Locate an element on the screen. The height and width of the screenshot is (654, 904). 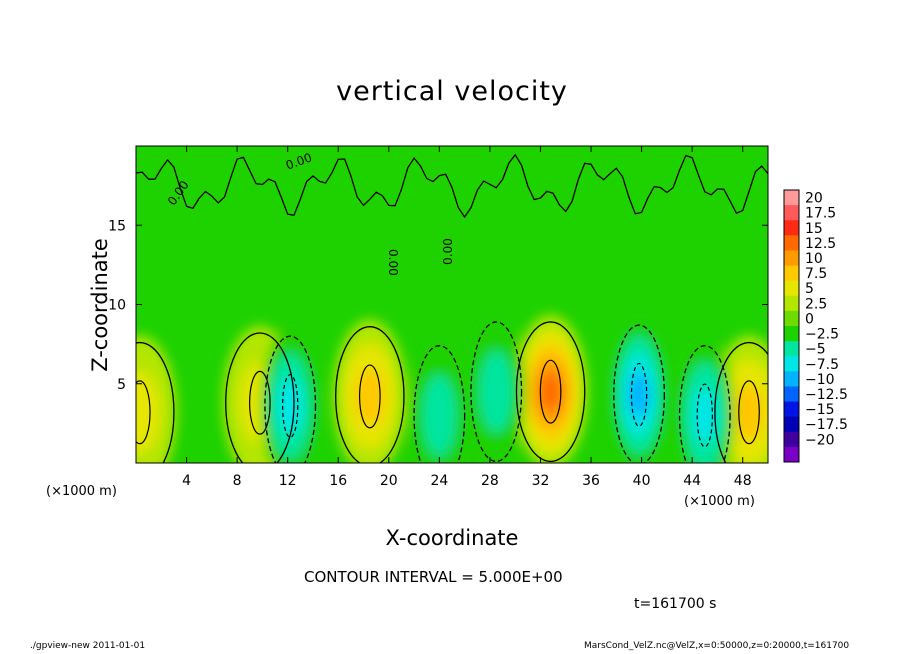
colorbar-label-1: 17.5 is located at coordinates (820, 214).